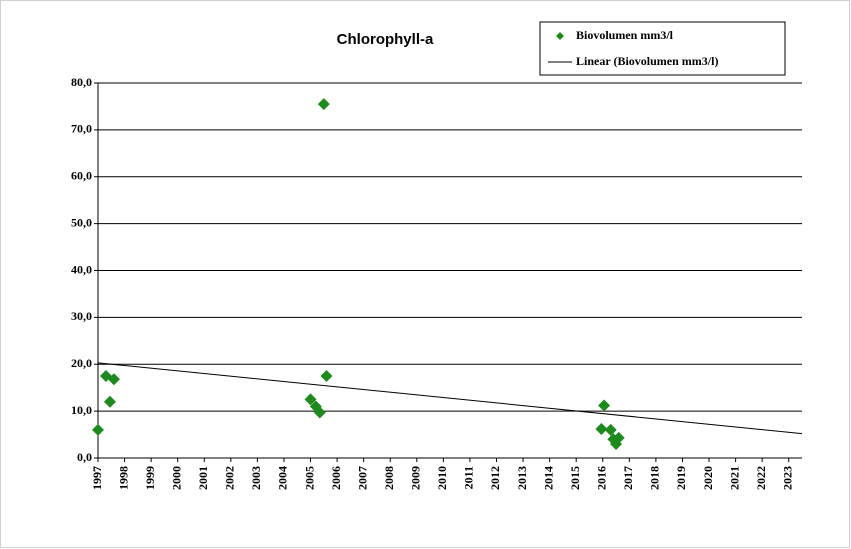  I want to click on x-tick-label: 2003, so click(256, 478).